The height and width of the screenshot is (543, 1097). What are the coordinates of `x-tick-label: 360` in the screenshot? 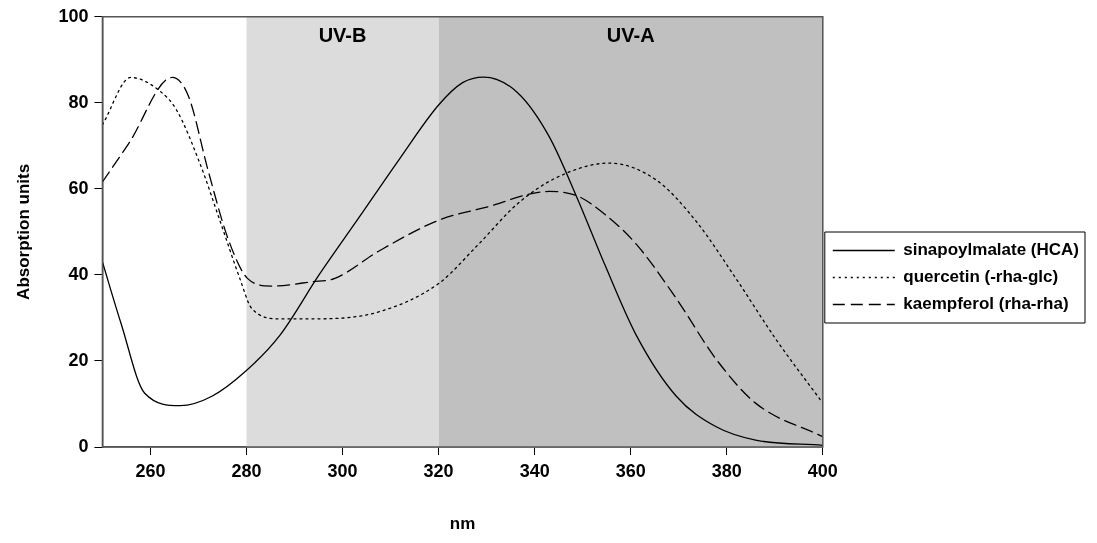 It's located at (630, 470).